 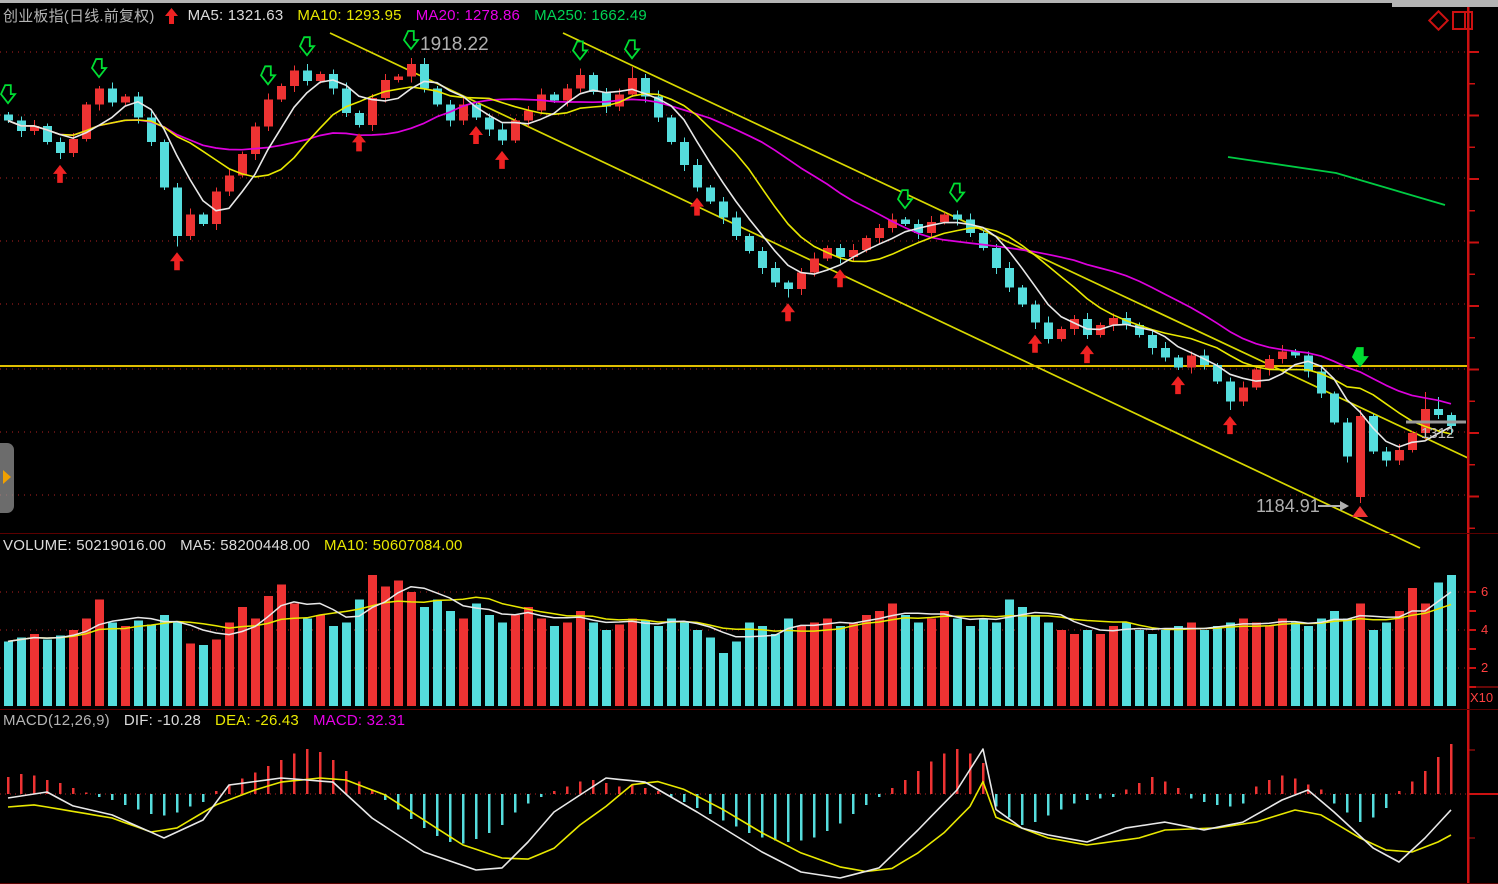 I want to click on split-window-icon, so click(x=1462, y=20).